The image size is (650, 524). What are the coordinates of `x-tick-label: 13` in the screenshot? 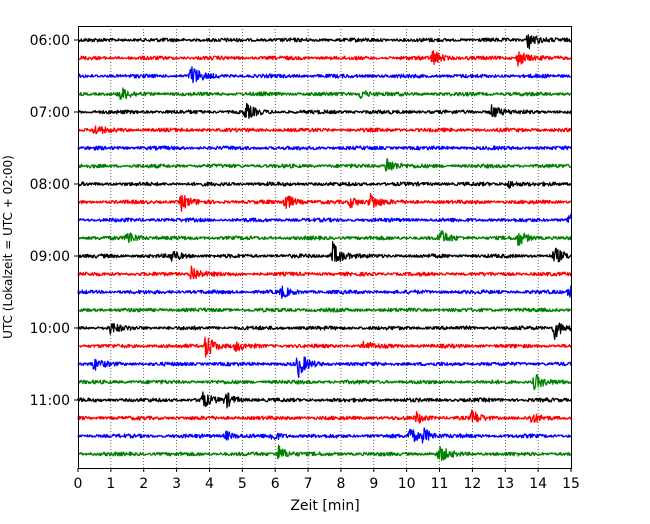 It's located at (505, 484).